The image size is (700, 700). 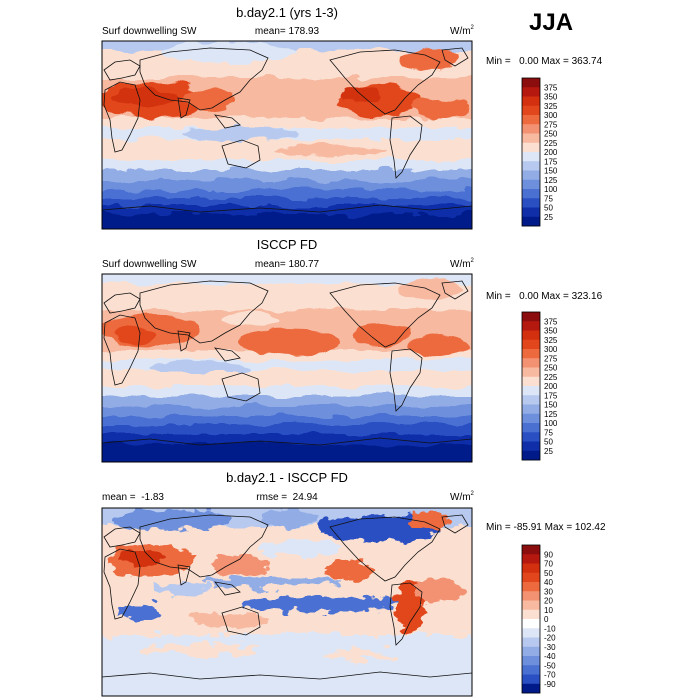 I want to click on minmax-label: Min = 0.00 Max = 363.74, so click(x=544, y=61).